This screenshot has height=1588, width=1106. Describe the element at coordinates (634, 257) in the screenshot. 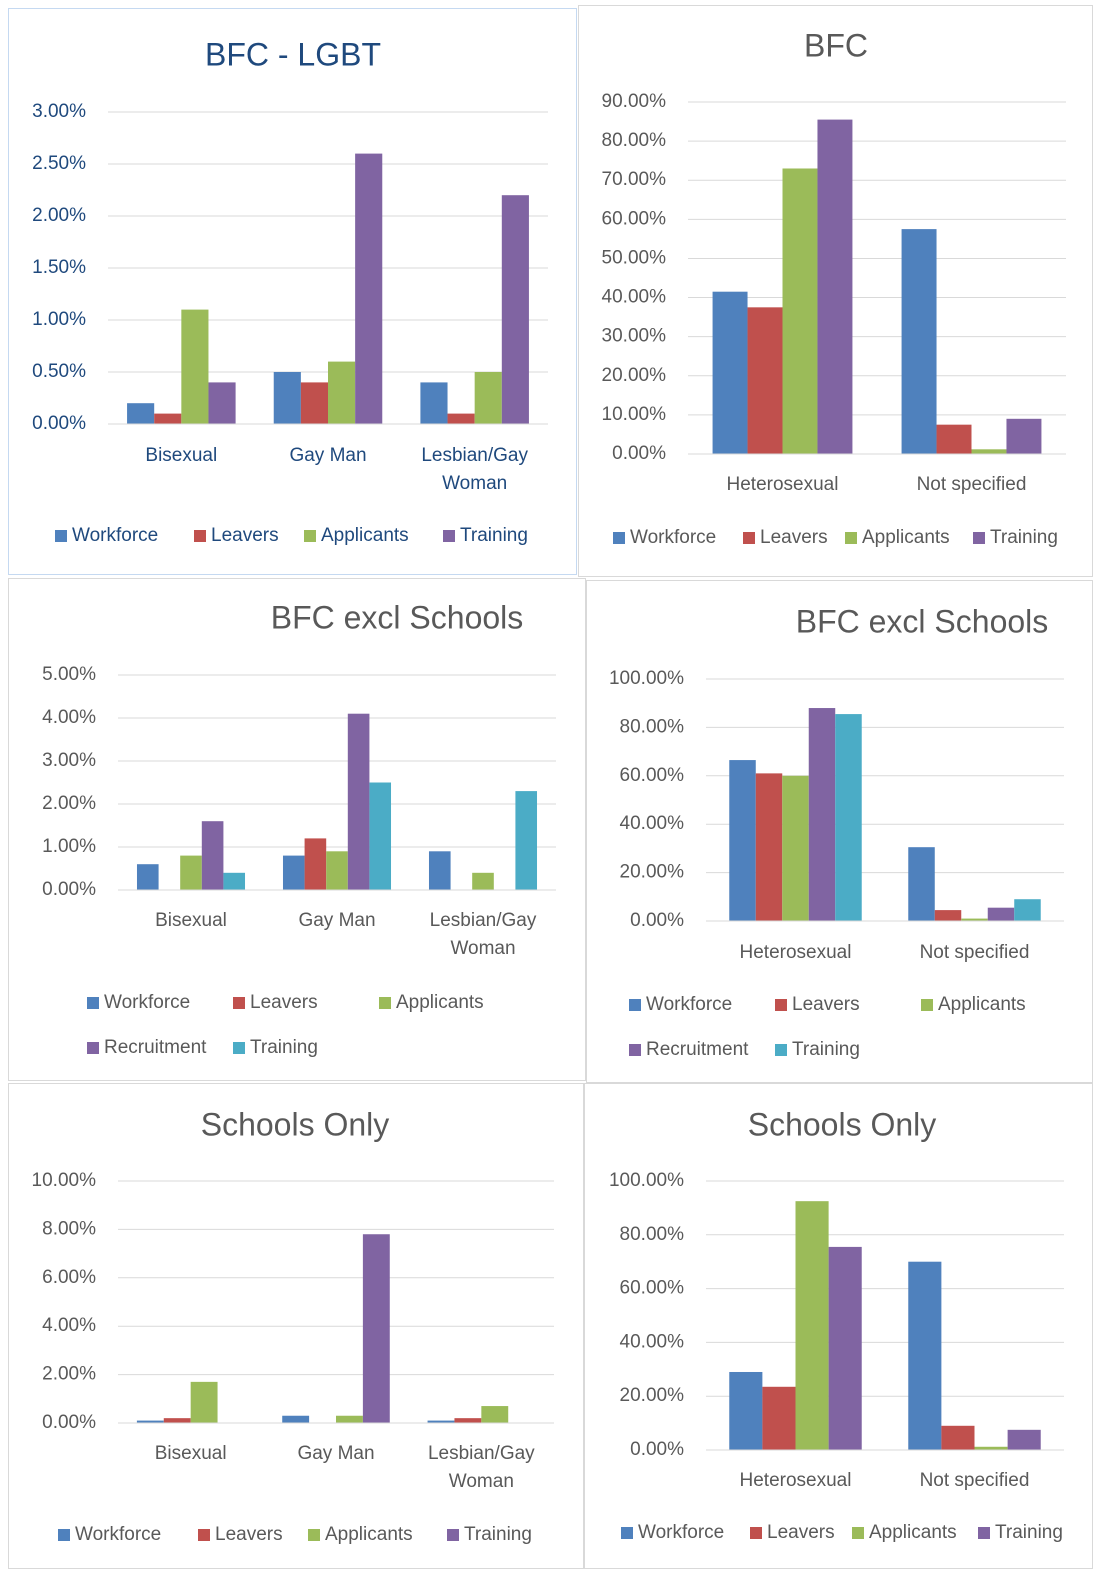

I see `y-tick-label: 50.00%` at that location.